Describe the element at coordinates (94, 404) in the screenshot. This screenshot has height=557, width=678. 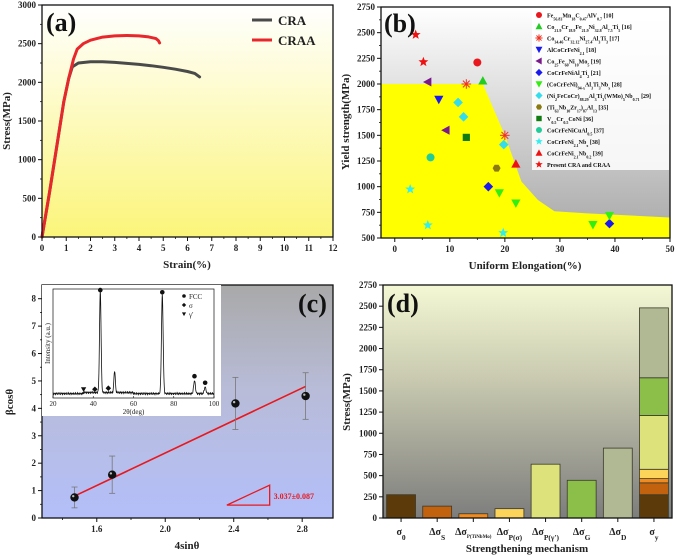
I see `inset-x-tick-label: 40` at that location.